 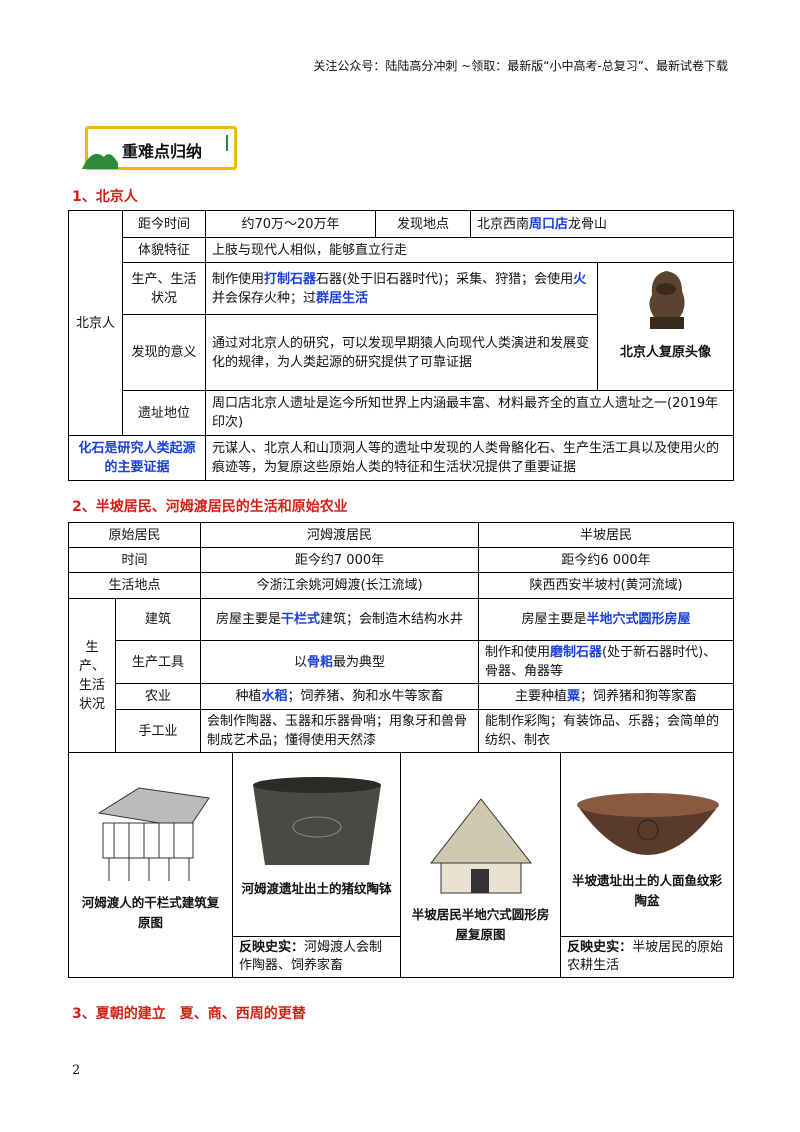 I want to click on text: 制作使用, so click(x=238, y=279).